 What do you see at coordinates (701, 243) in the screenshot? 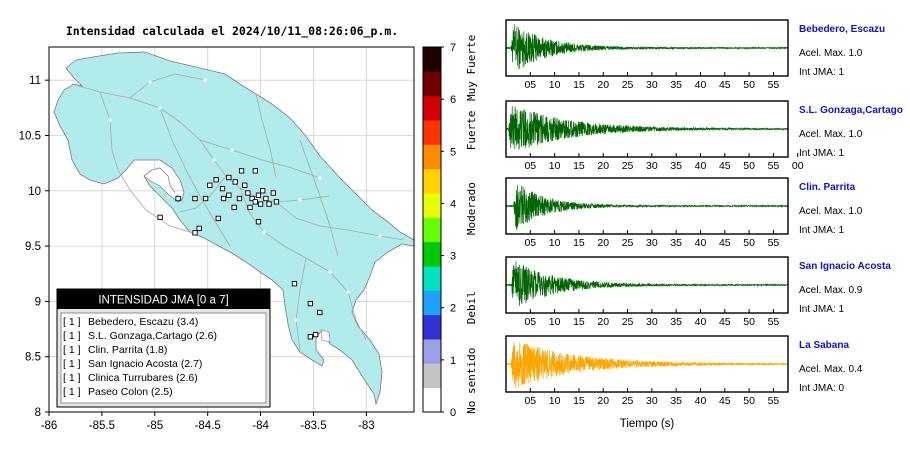
I see `waveform-x-tick-label: 40` at bounding box center [701, 243].